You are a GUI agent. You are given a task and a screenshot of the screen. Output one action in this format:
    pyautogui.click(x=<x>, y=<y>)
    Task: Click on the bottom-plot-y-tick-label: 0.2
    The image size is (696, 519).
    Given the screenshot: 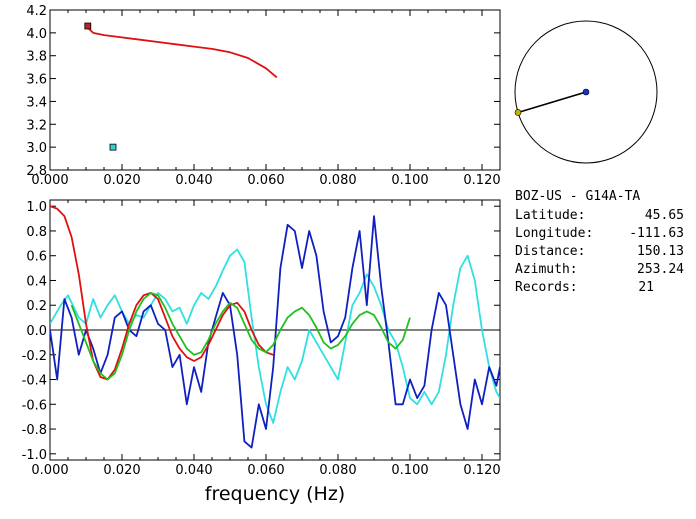 What is the action you would take?
    pyautogui.click(x=36, y=306)
    